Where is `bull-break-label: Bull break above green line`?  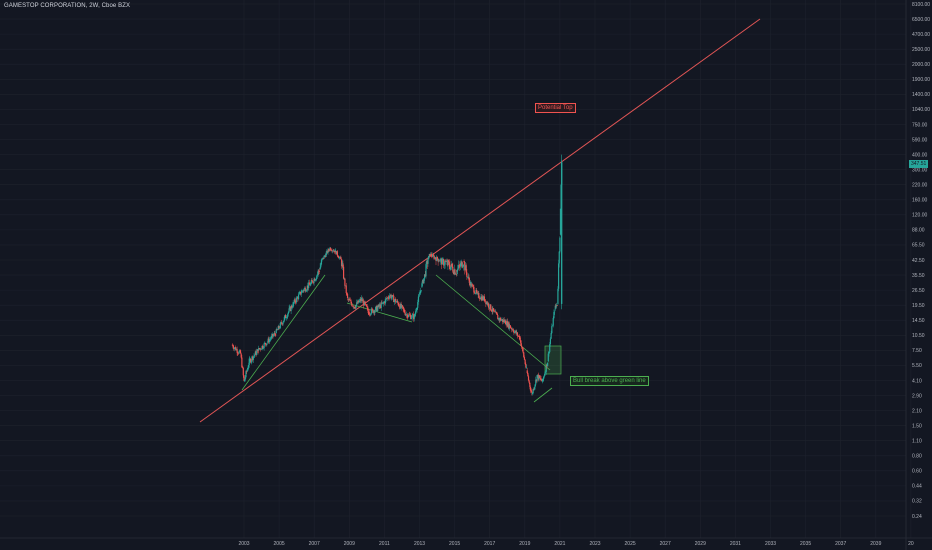 bull-break-label: Bull break above green line is located at coordinates (609, 381).